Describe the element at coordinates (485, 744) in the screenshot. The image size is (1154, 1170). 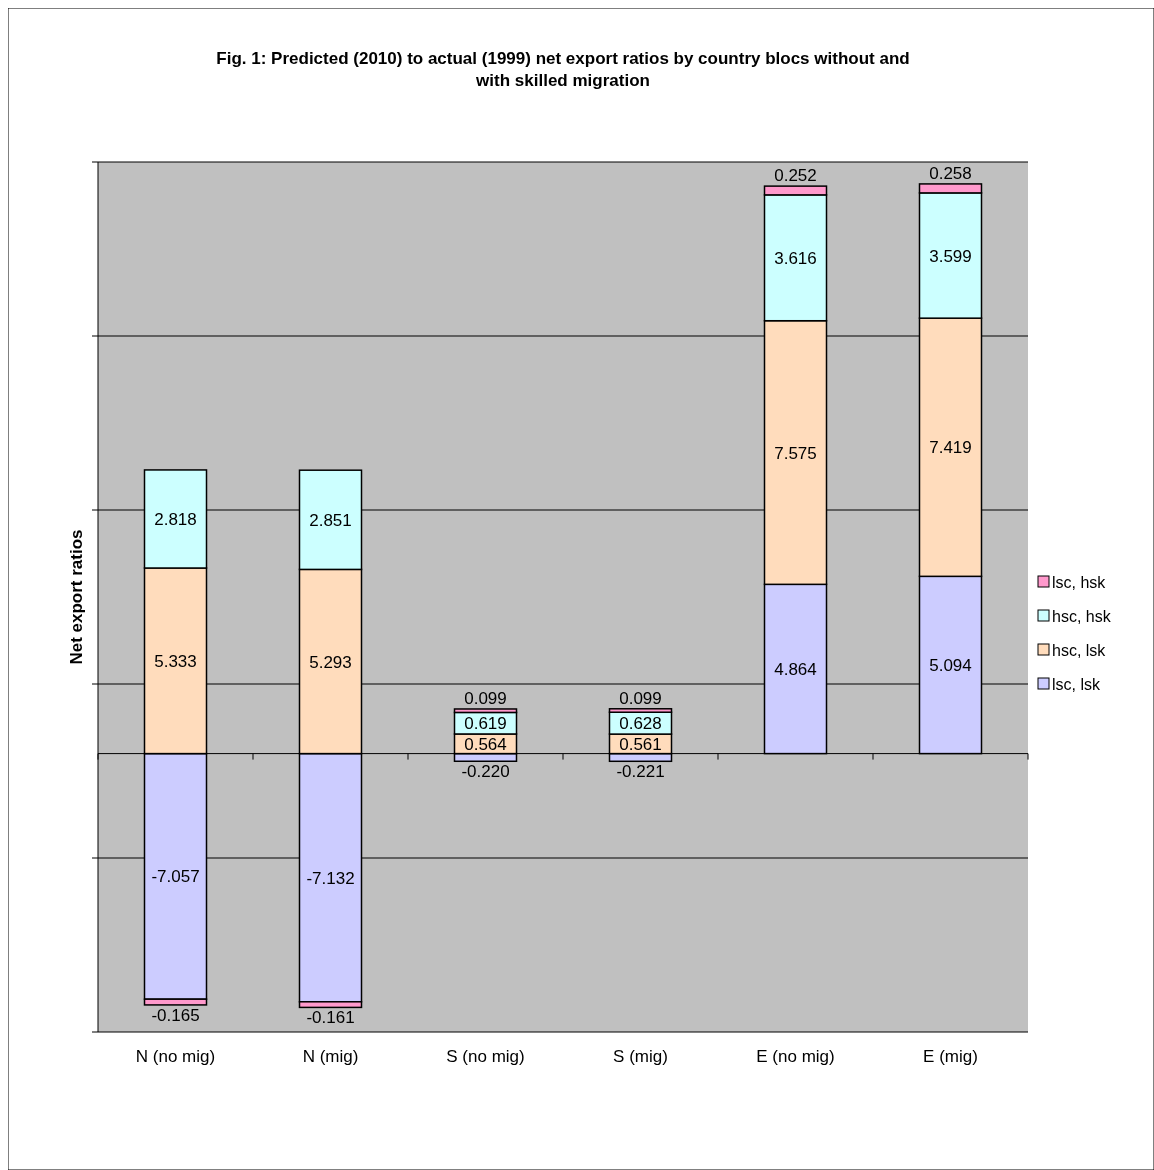
I see `data-label: 0.564` at that location.